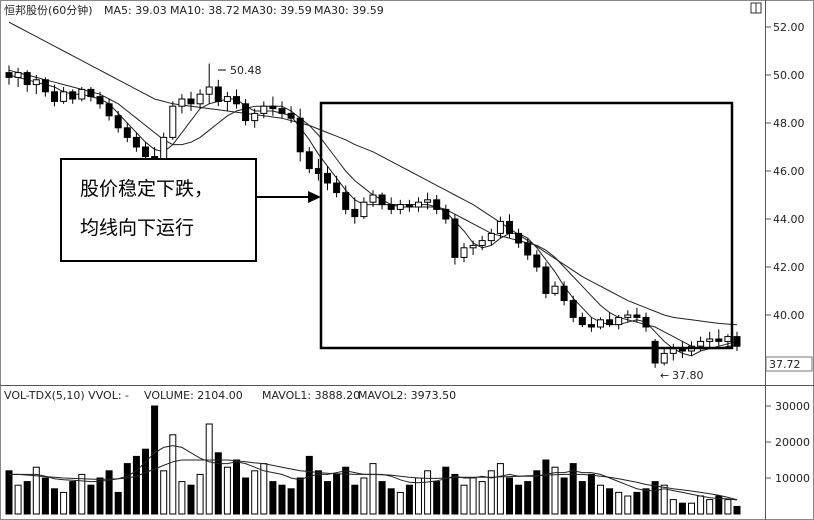 Image resolution: width=814 pixels, height=520 pixels. What do you see at coordinates (789, 171) in the screenshot?
I see `price-tick-label: 46.00` at bounding box center [789, 171].